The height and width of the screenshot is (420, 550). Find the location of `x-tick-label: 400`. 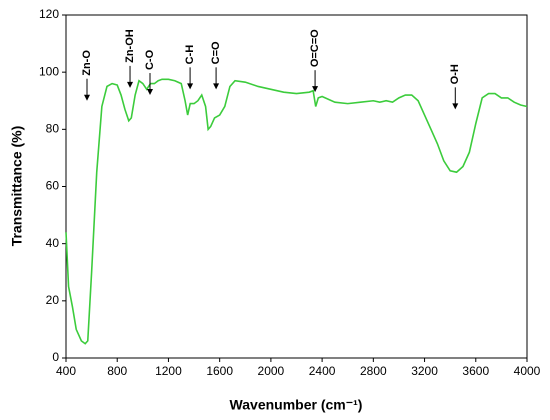

x-tick-label: 400 is located at coordinates (66, 371).